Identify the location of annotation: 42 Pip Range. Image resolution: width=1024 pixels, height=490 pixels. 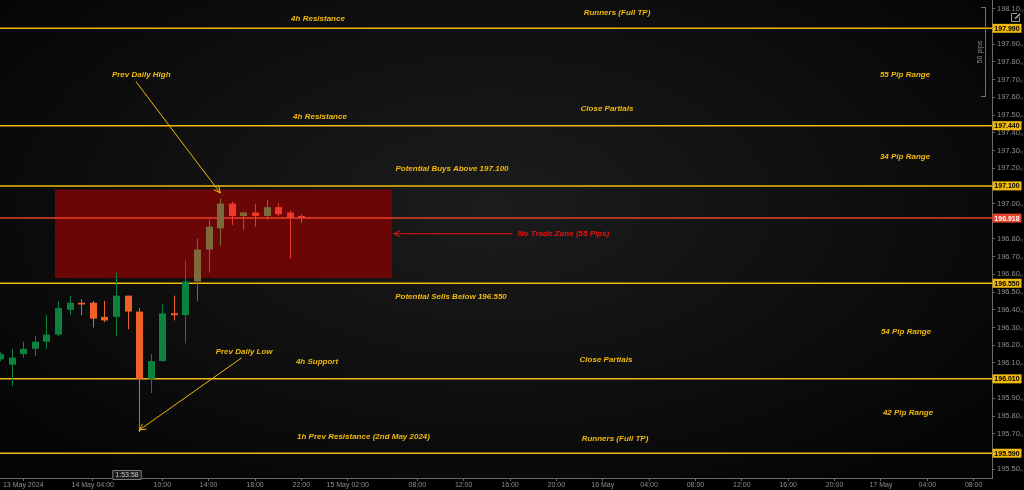
(907, 412).